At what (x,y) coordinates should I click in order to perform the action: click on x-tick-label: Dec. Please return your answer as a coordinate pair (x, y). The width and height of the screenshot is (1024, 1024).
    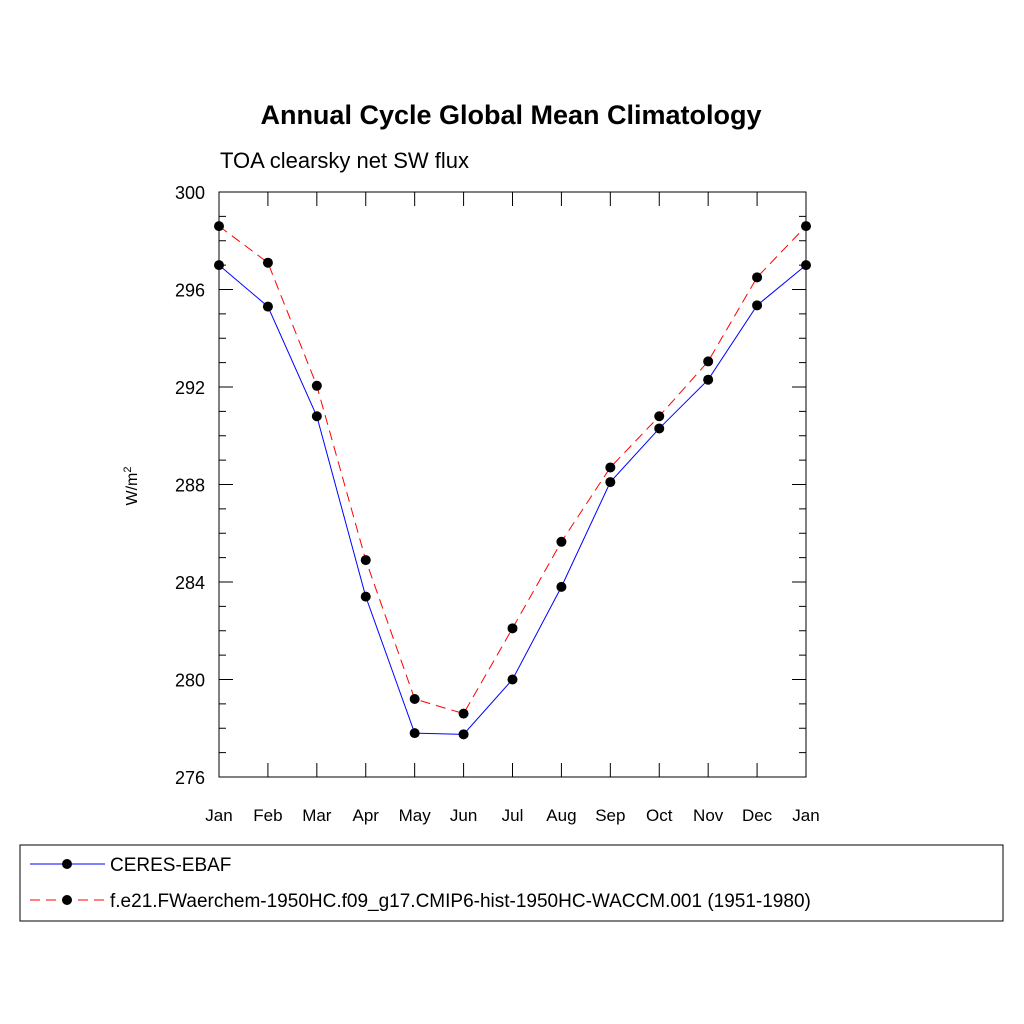
    Looking at the image, I should click on (757, 815).